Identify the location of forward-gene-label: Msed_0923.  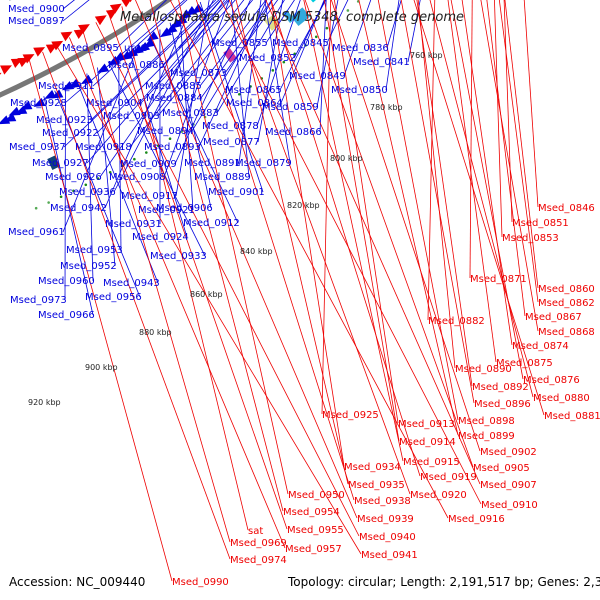
(64, 120).